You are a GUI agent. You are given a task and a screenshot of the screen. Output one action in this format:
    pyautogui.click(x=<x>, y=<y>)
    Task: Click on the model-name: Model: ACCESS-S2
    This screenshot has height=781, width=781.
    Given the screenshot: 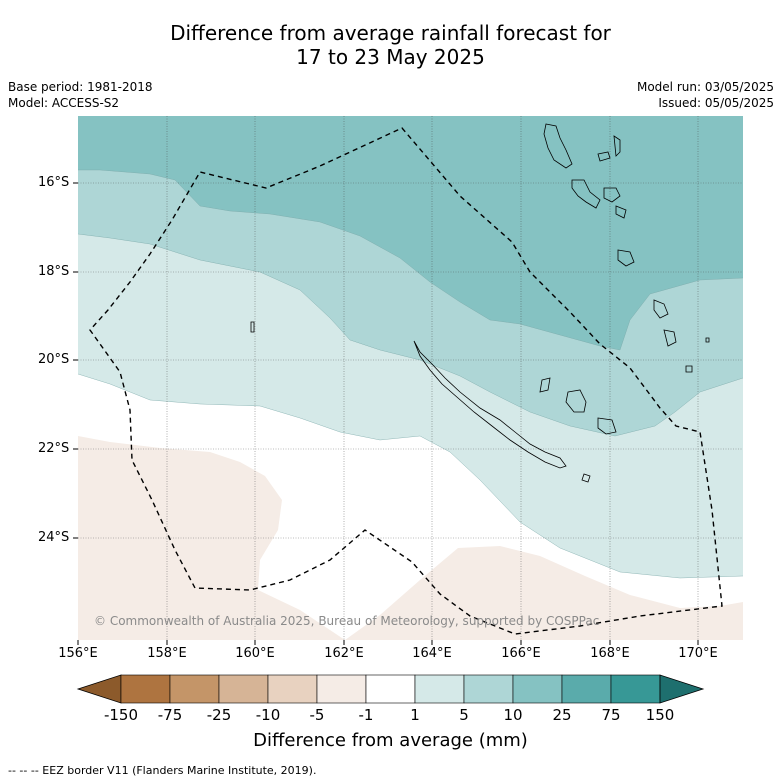 What is the action you would take?
    pyautogui.click(x=64, y=103)
    